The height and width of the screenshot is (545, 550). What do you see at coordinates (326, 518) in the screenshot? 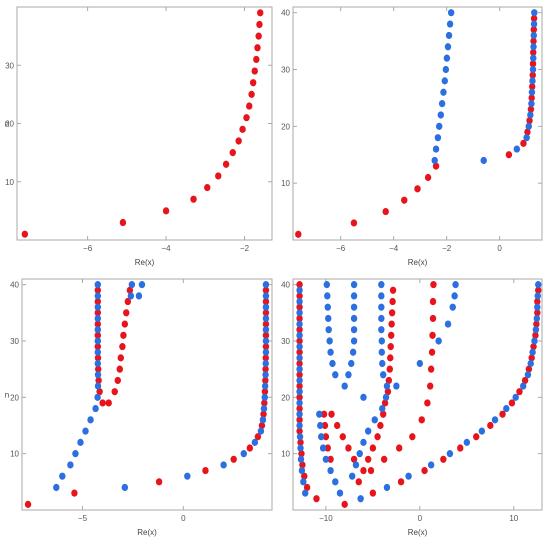
I see `x-tick-label: −10` at bounding box center [326, 518].